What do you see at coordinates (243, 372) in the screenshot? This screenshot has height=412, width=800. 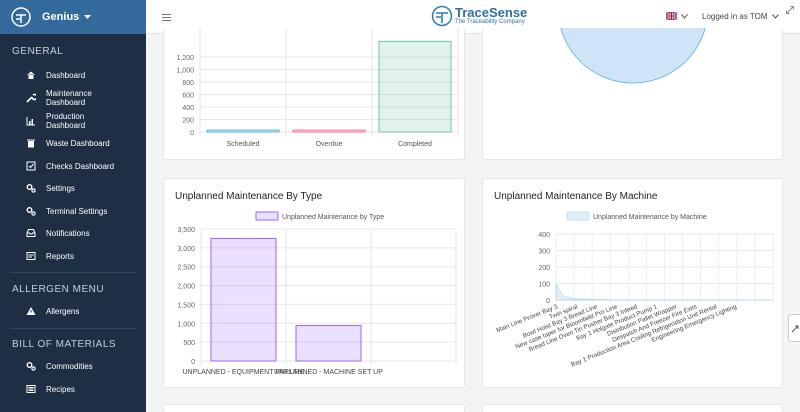 I see `x-tick-label: UNPLANNED - EQUIPMENT FAILURE` at bounding box center [243, 372].